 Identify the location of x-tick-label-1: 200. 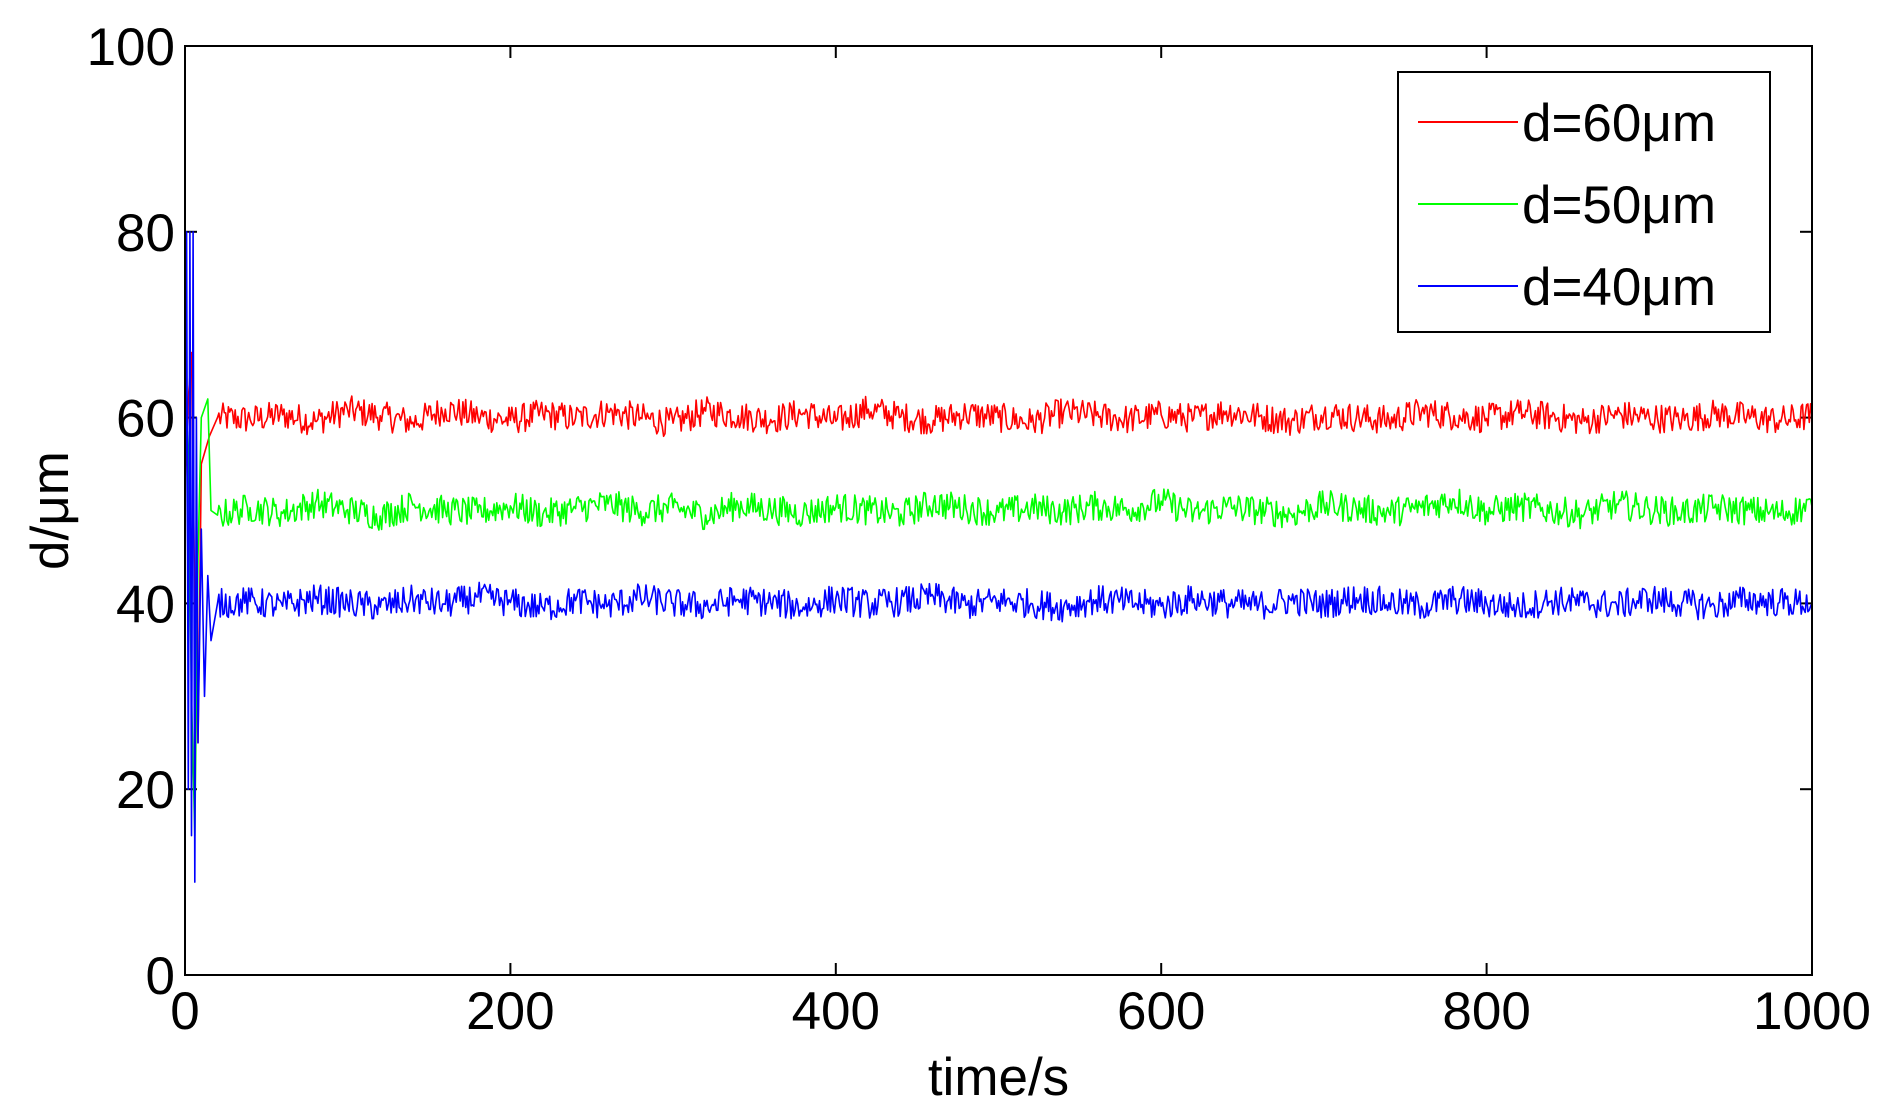
(510, 1011).